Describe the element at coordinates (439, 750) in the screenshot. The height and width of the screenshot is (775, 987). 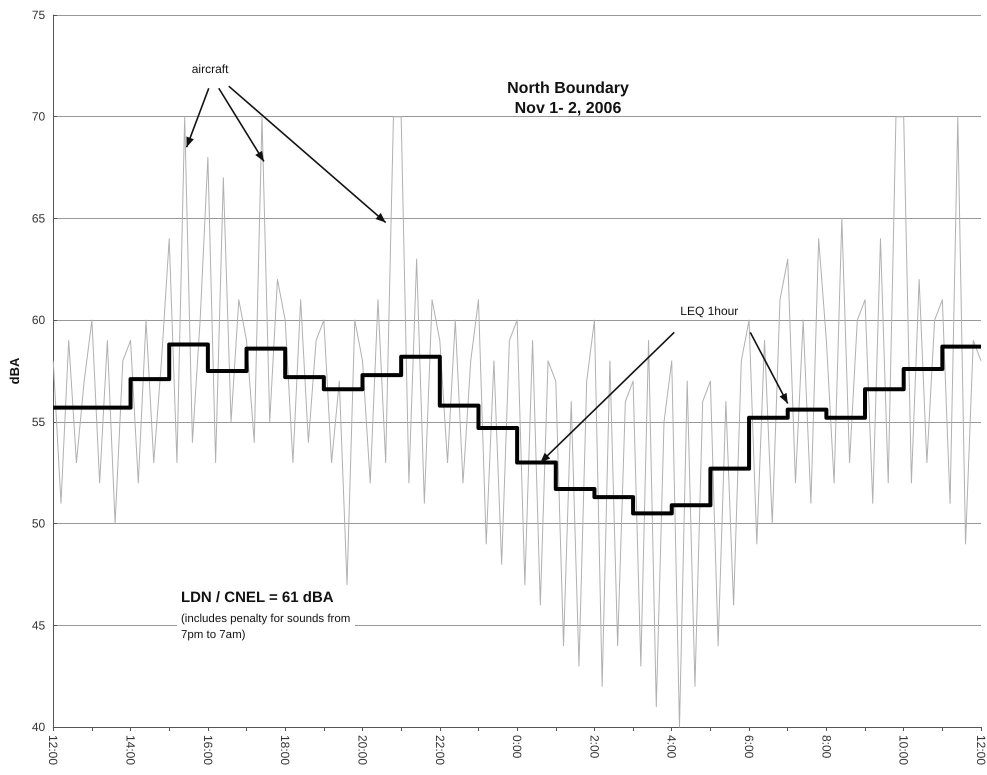
I see `x-tick-label: 22:00` at that location.